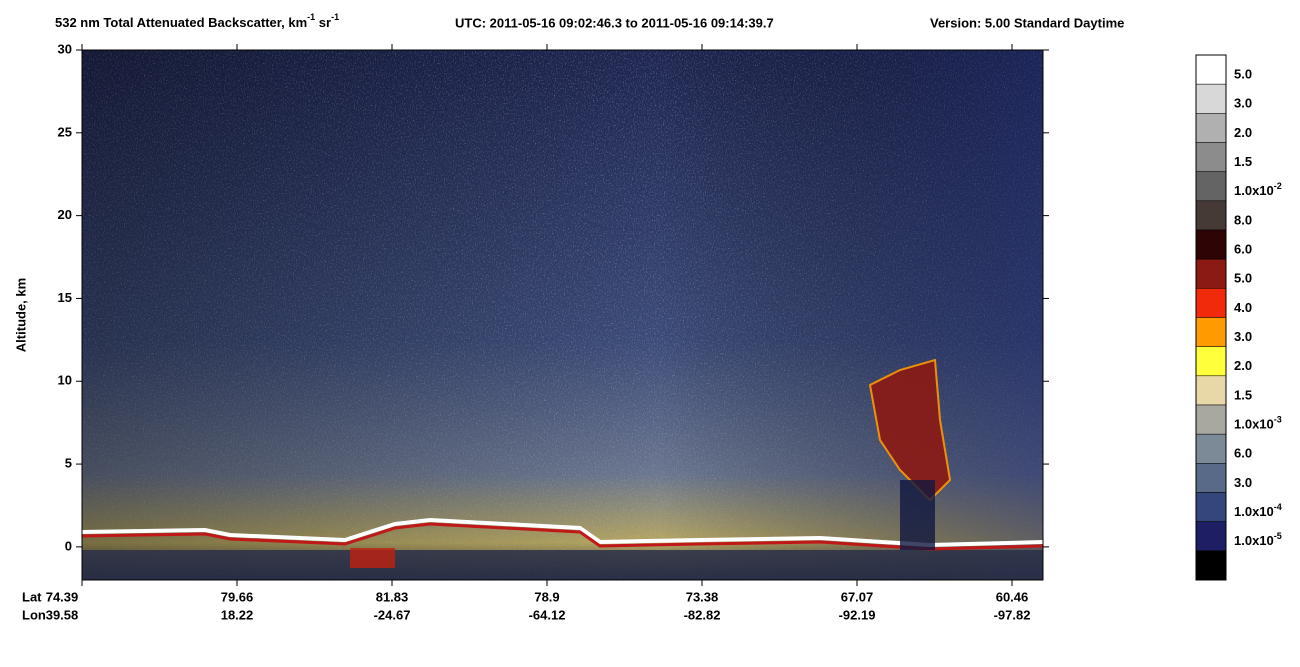 This screenshot has width=1300, height=667. I want to click on x-tick-label: 79.66, so click(237, 596).